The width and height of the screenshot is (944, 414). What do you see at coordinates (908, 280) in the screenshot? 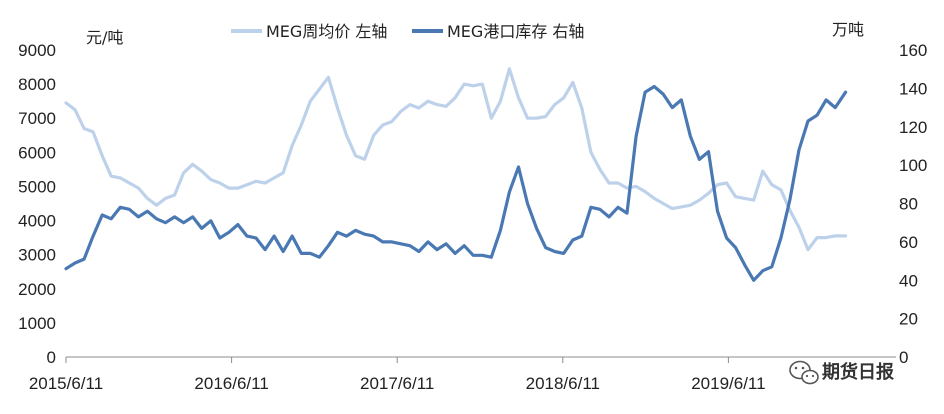
I see `right-axis-tick-label: 40` at bounding box center [908, 280].